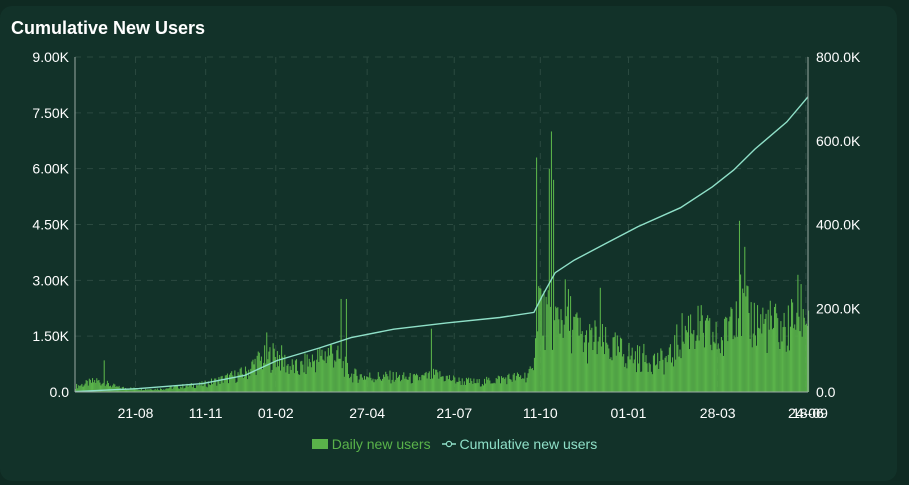 This screenshot has width=909, height=485. I want to click on x-tick-label: 21-08, so click(136, 413).